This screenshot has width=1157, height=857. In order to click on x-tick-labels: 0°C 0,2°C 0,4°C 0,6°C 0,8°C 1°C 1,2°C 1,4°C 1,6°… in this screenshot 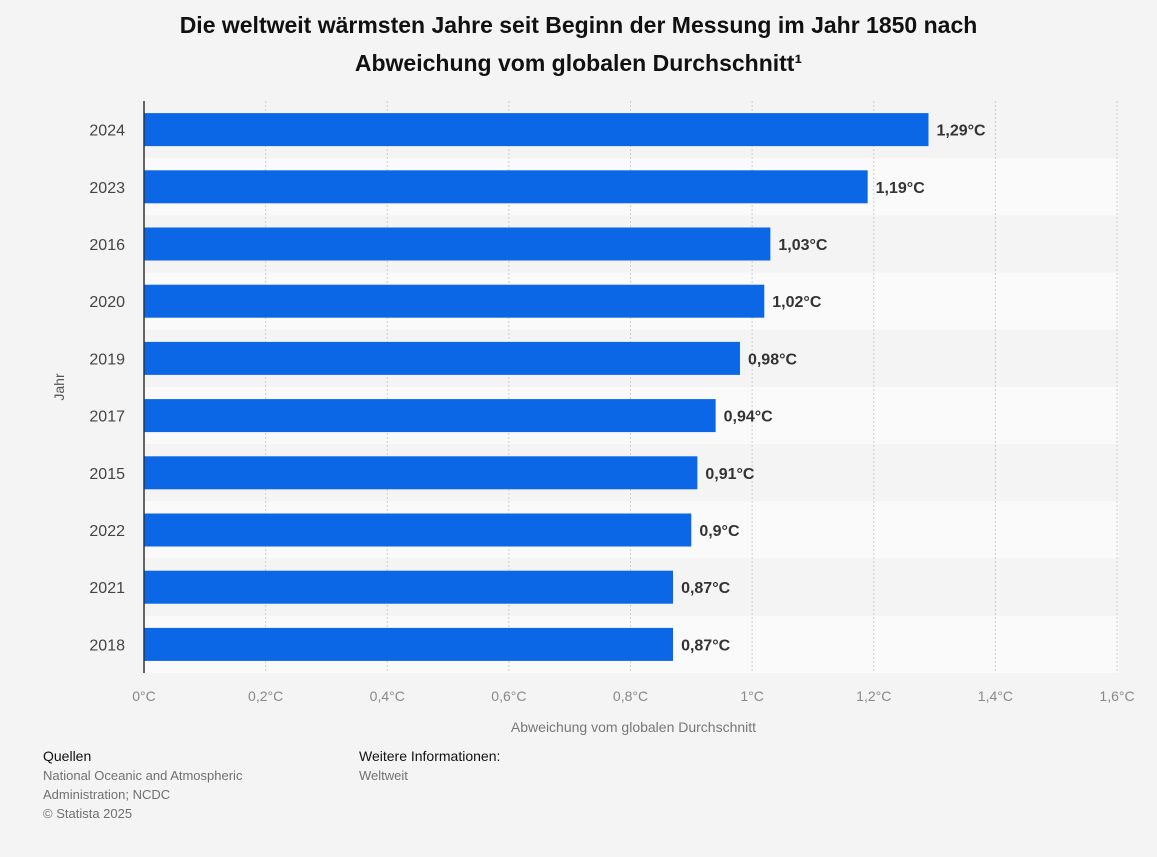, I will do `click(633, 696)`.